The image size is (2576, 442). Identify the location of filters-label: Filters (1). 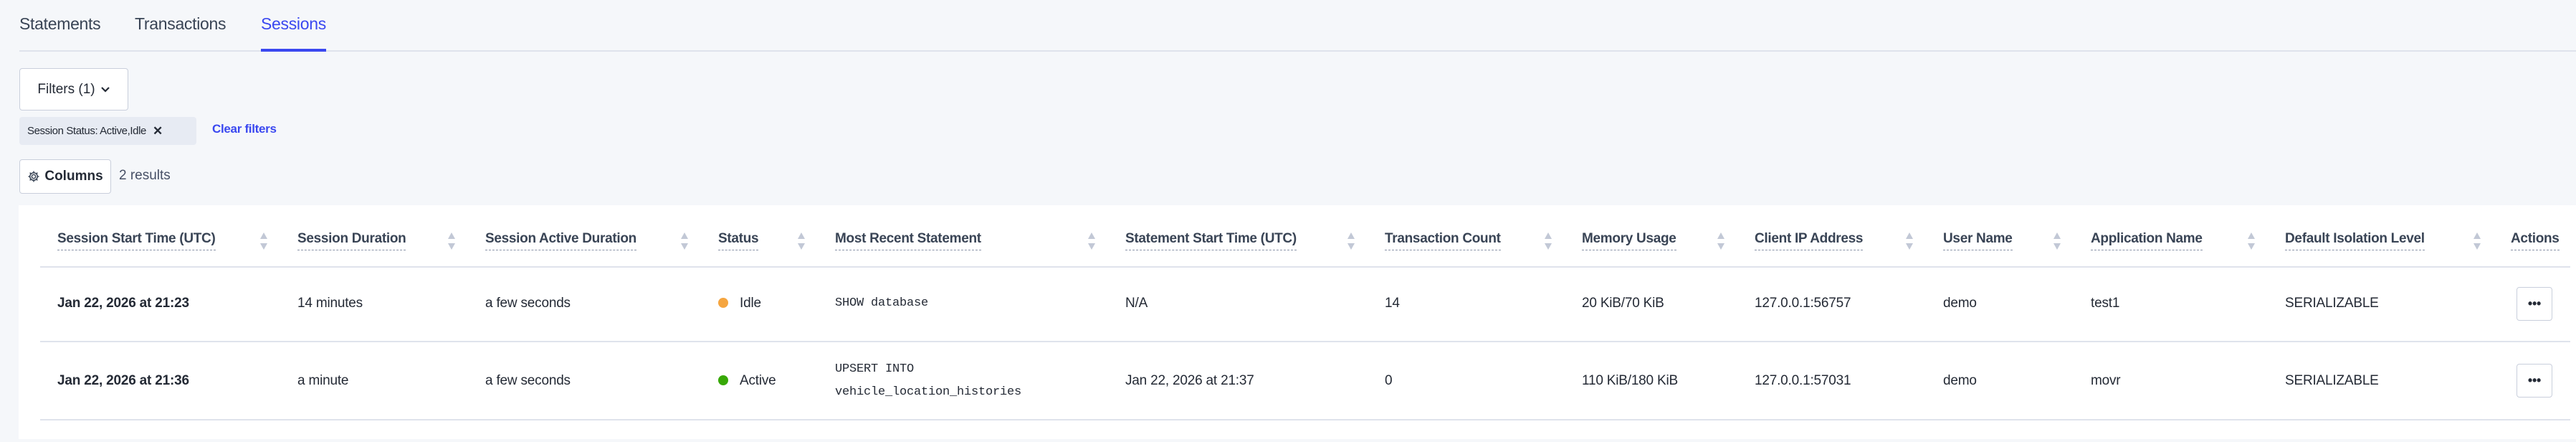
(66, 89).